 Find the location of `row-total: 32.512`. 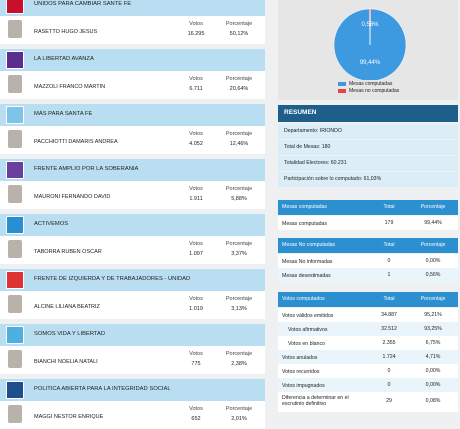

row-total: 32.512 is located at coordinates (389, 329).